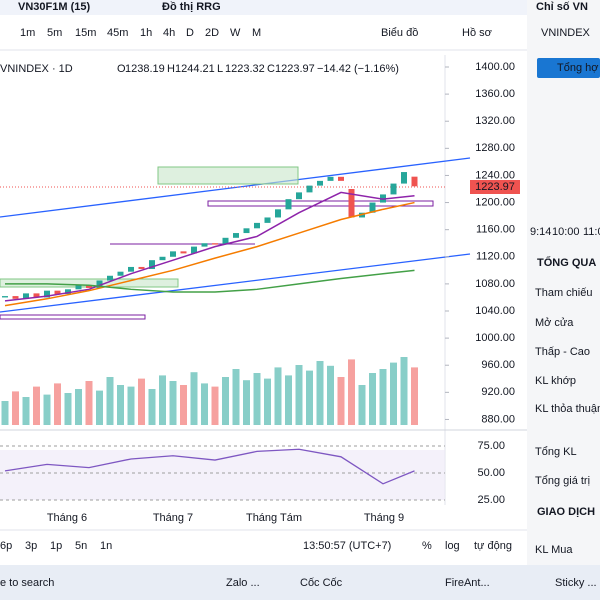  What do you see at coordinates (169, 33) in the screenshot?
I see `interval: 4h` at bounding box center [169, 33].